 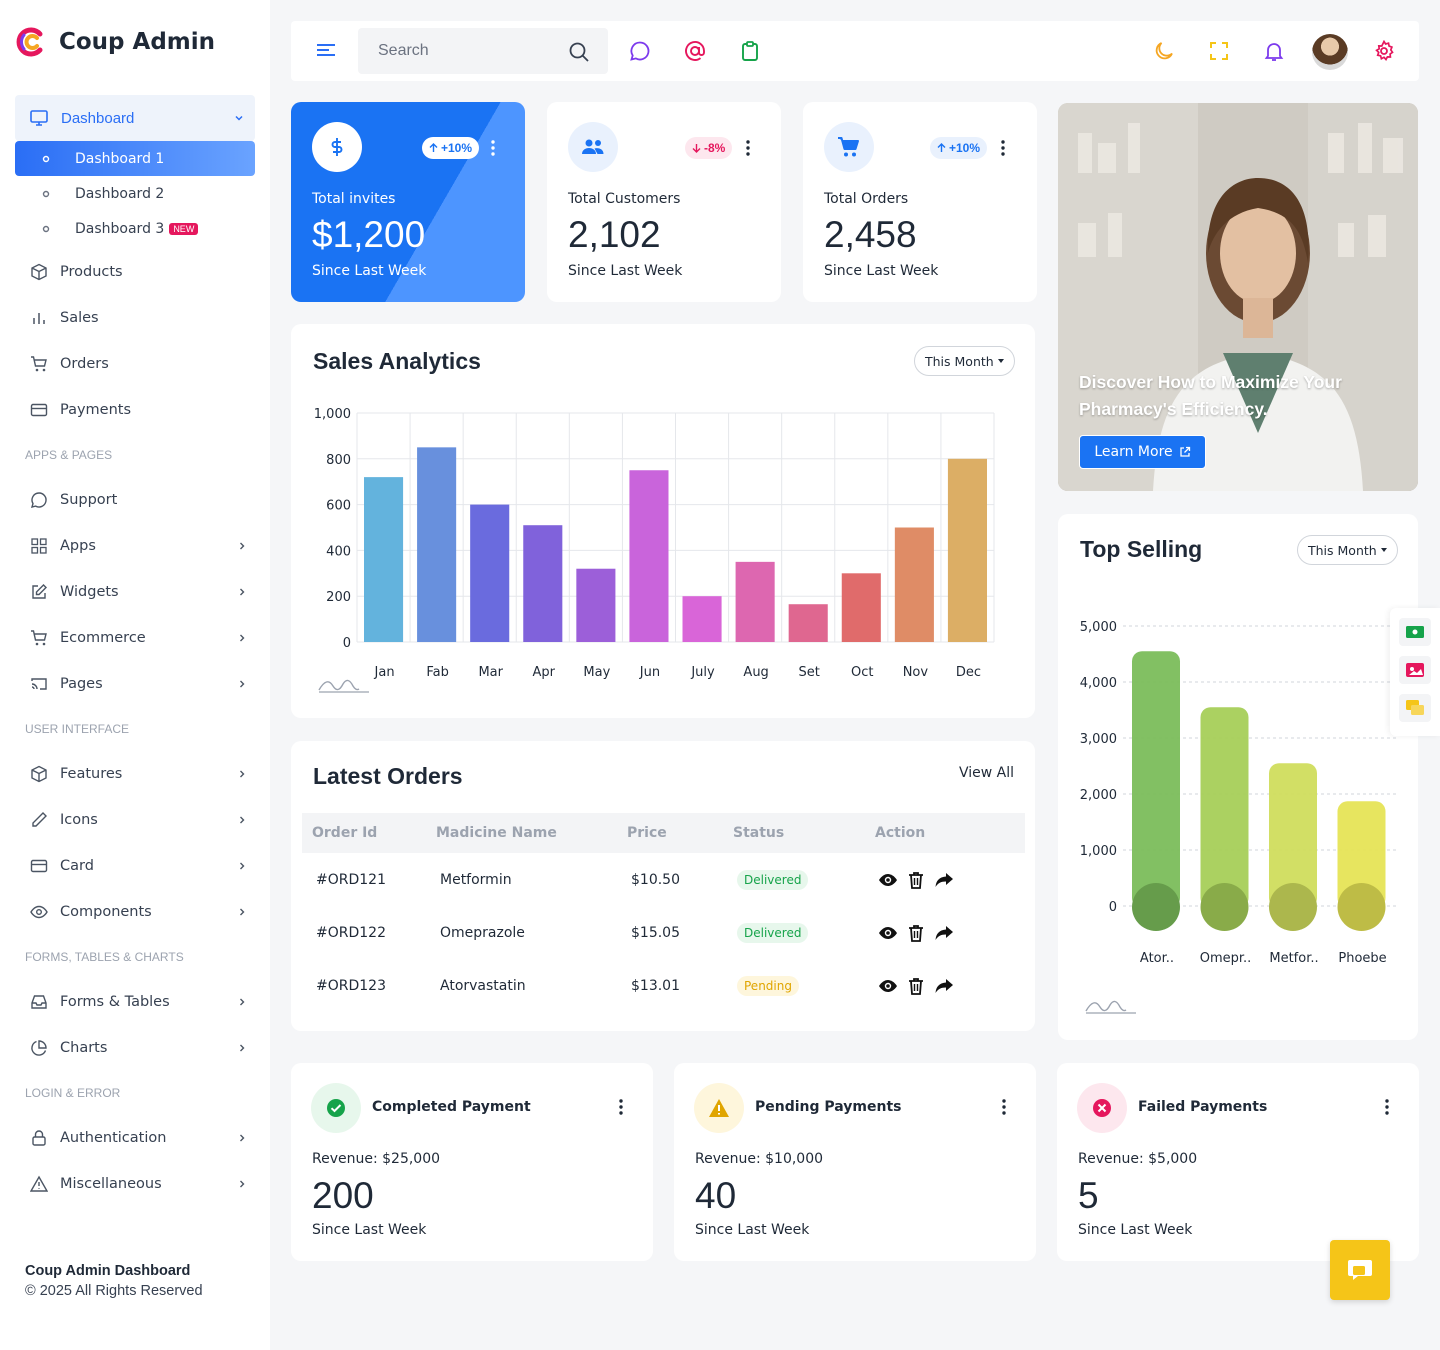 I want to click on status-badge: Pending, so click(x=768, y=985).